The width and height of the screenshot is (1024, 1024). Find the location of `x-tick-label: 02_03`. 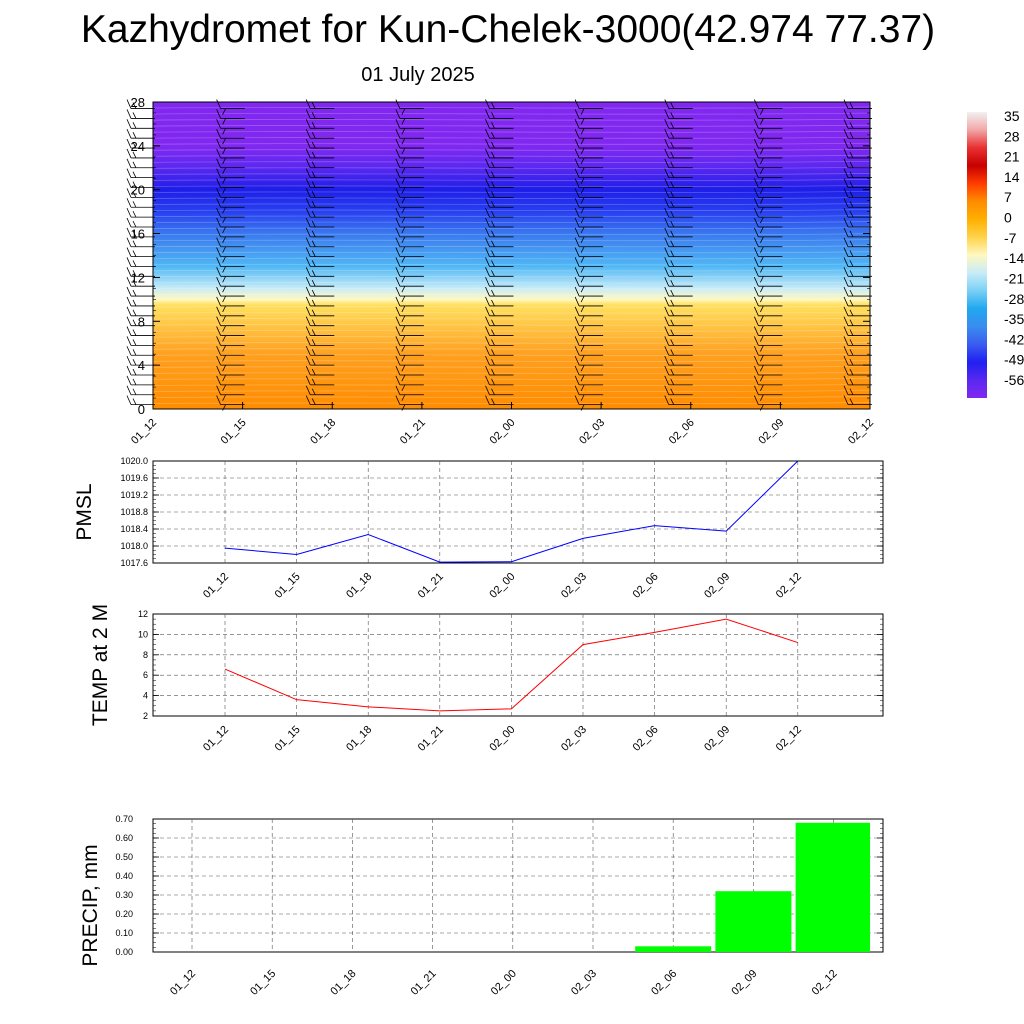

x-tick-label: 02_03 is located at coordinates (574, 739).